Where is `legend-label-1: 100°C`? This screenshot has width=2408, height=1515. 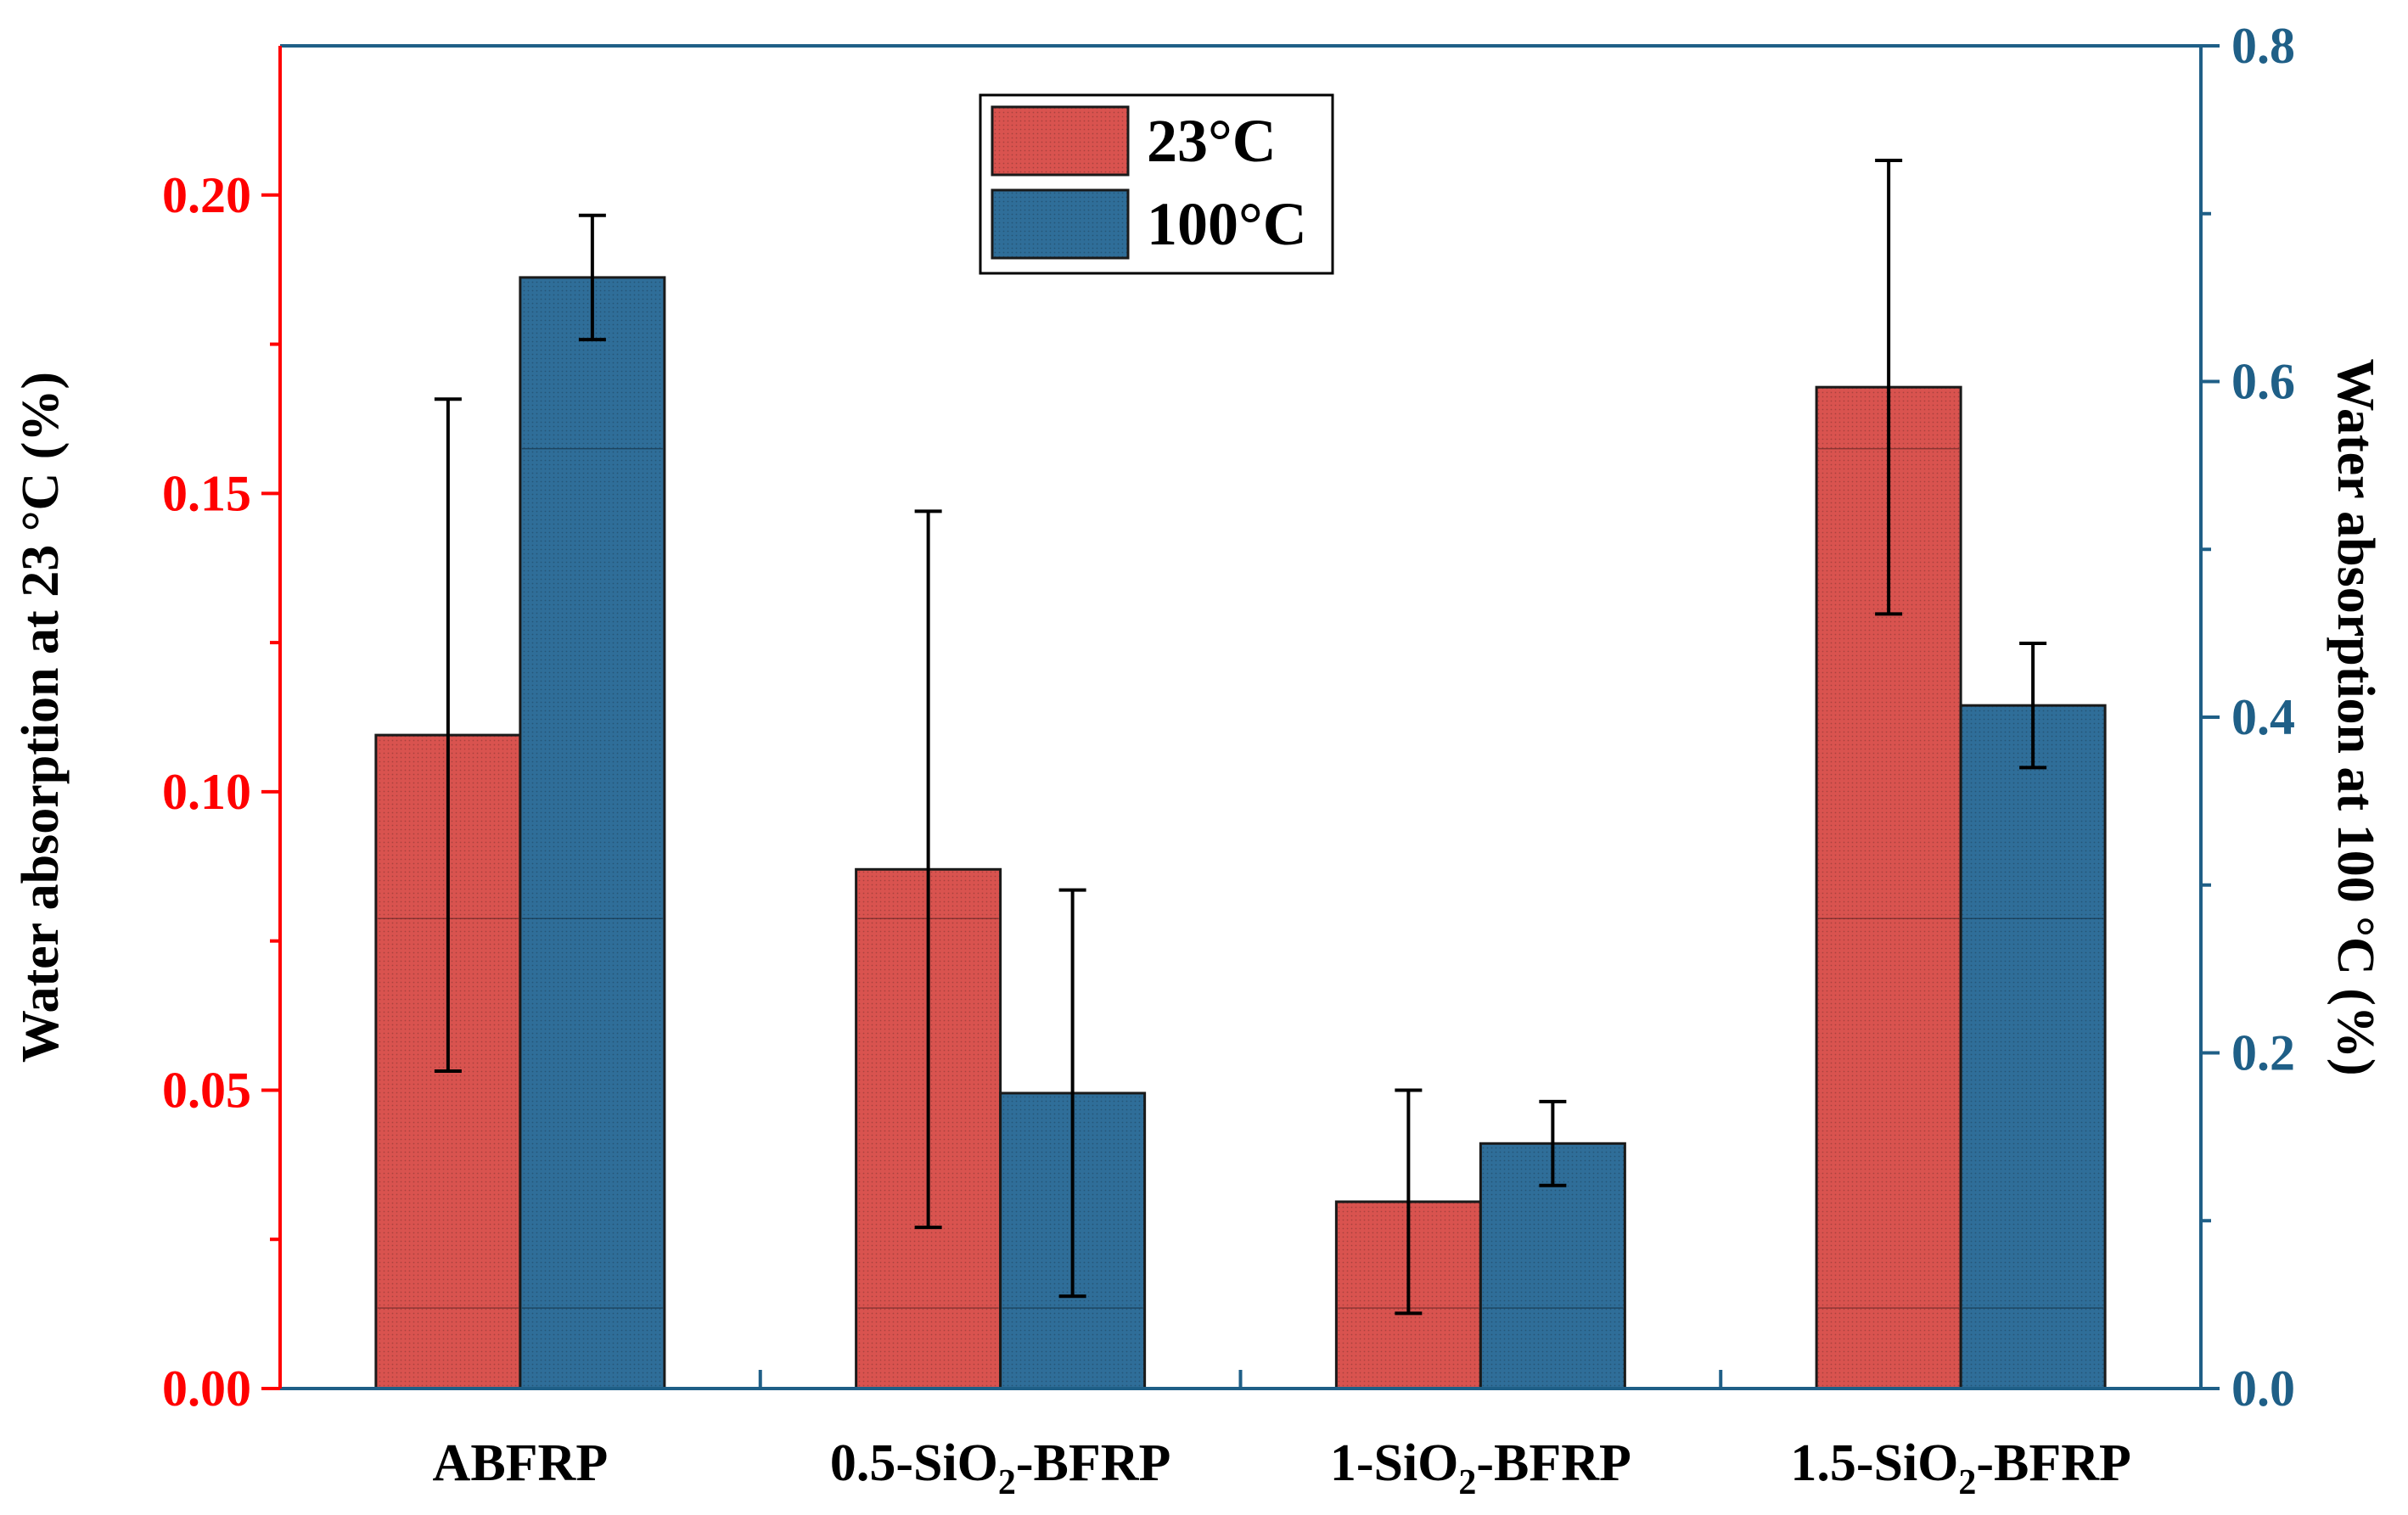
legend-label-1: 100°C is located at coordinates (1227, 224).